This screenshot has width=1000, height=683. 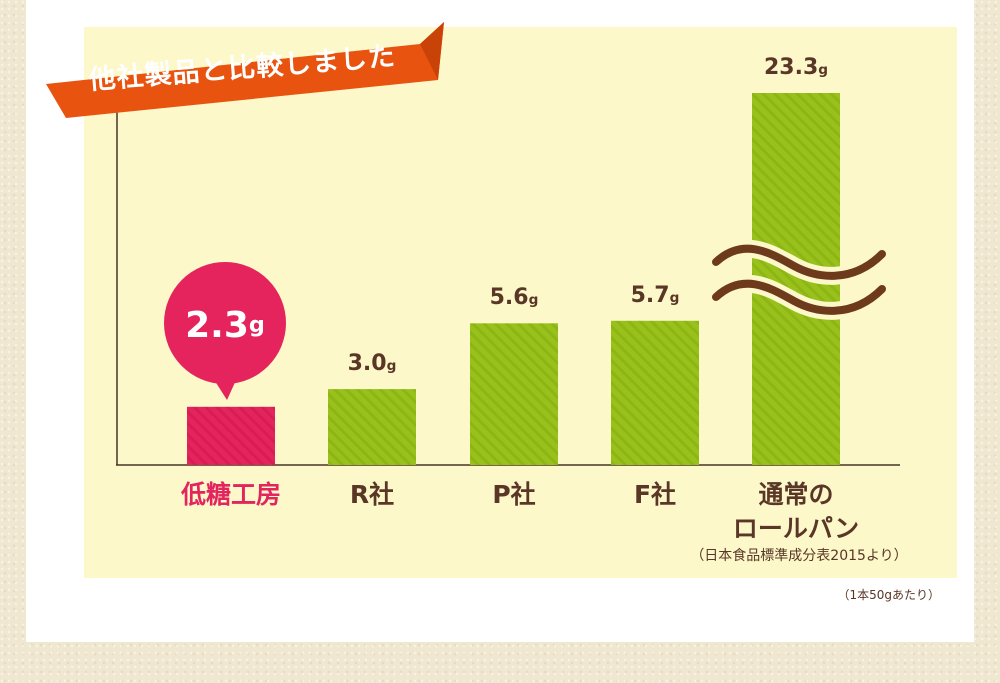 What do you see at coordinates (256, 325) in the screenshot?
I see `highlight-value-unit: g` at bounding box center [256, 325].